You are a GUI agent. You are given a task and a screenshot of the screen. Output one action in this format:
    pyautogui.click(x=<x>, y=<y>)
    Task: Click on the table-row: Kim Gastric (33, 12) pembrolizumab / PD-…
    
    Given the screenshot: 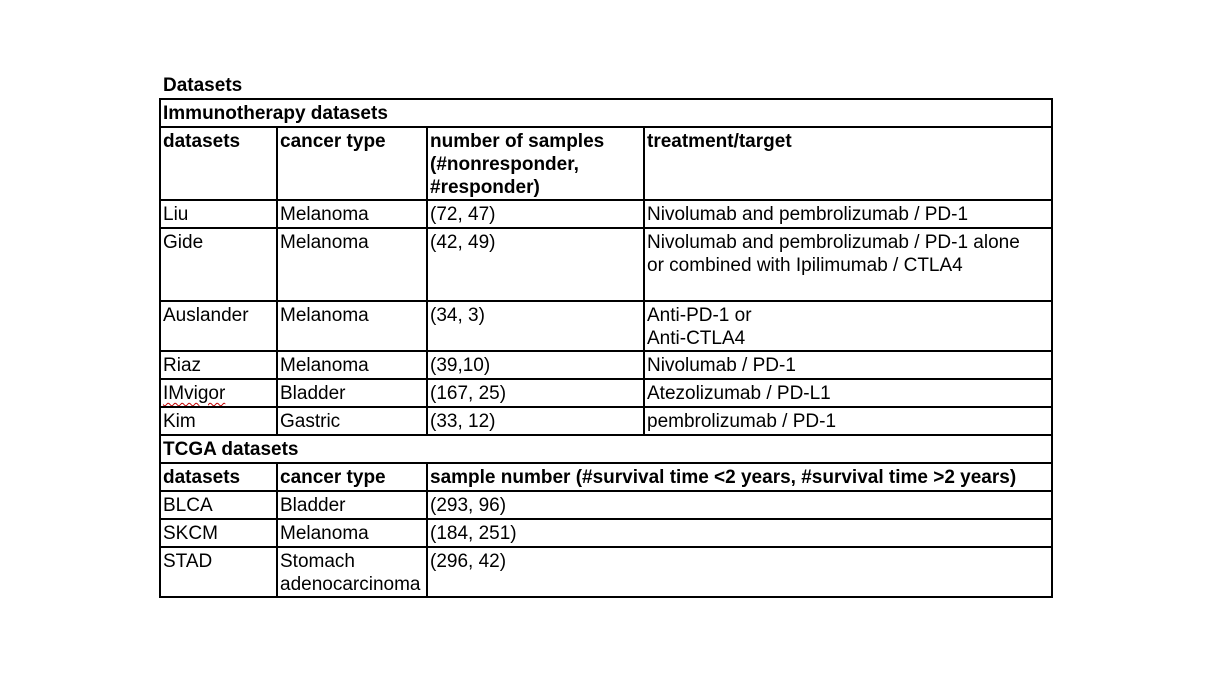 What is the action you would take?
    pyautogui.click(x=606, y=421)
    